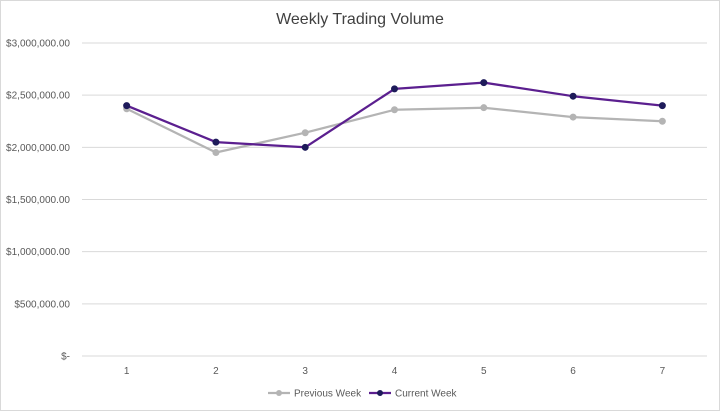 The width and height of the screenshot is (720, 411). I want to click on y-tick-label: $2,000,000.00, so click(38, 148).